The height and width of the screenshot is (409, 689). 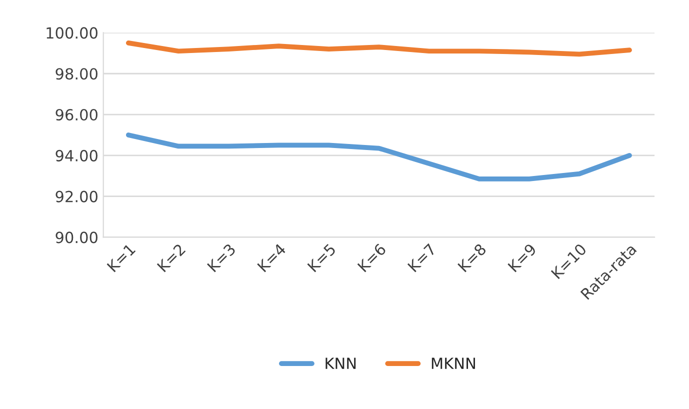 What do you see at coordinates (77, 156) in the screenshot?
I see `y-tick-label: 94.00` at bounding box center [77, 156].